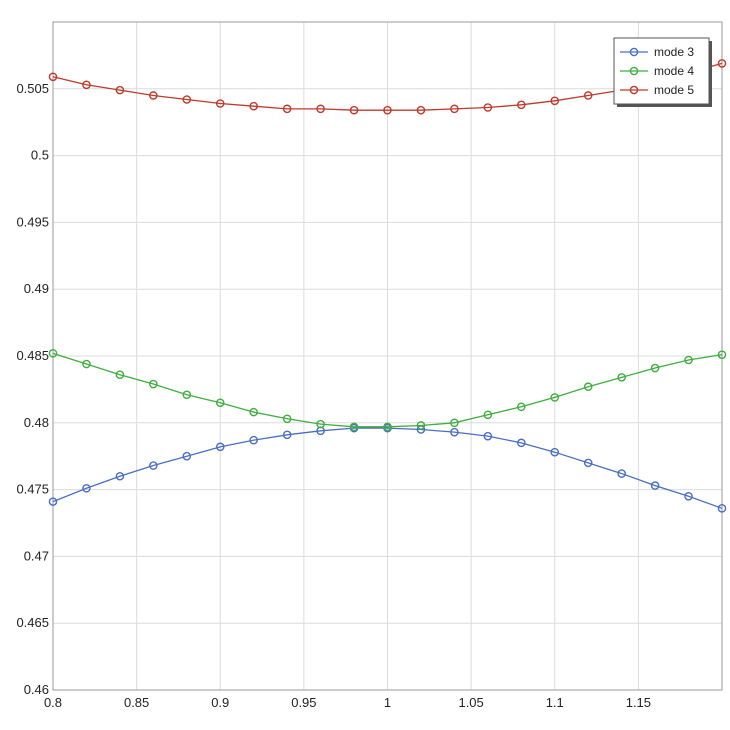 The width and height of the screenshot is (730, 730). What do you see at coordinates (347, 702) in the screenshot?
I see `x-axis-tick-labels: 0.8 0.85 0.9 0.95 1 1.05 1.1 1.15` at bounding box center [347, 702].